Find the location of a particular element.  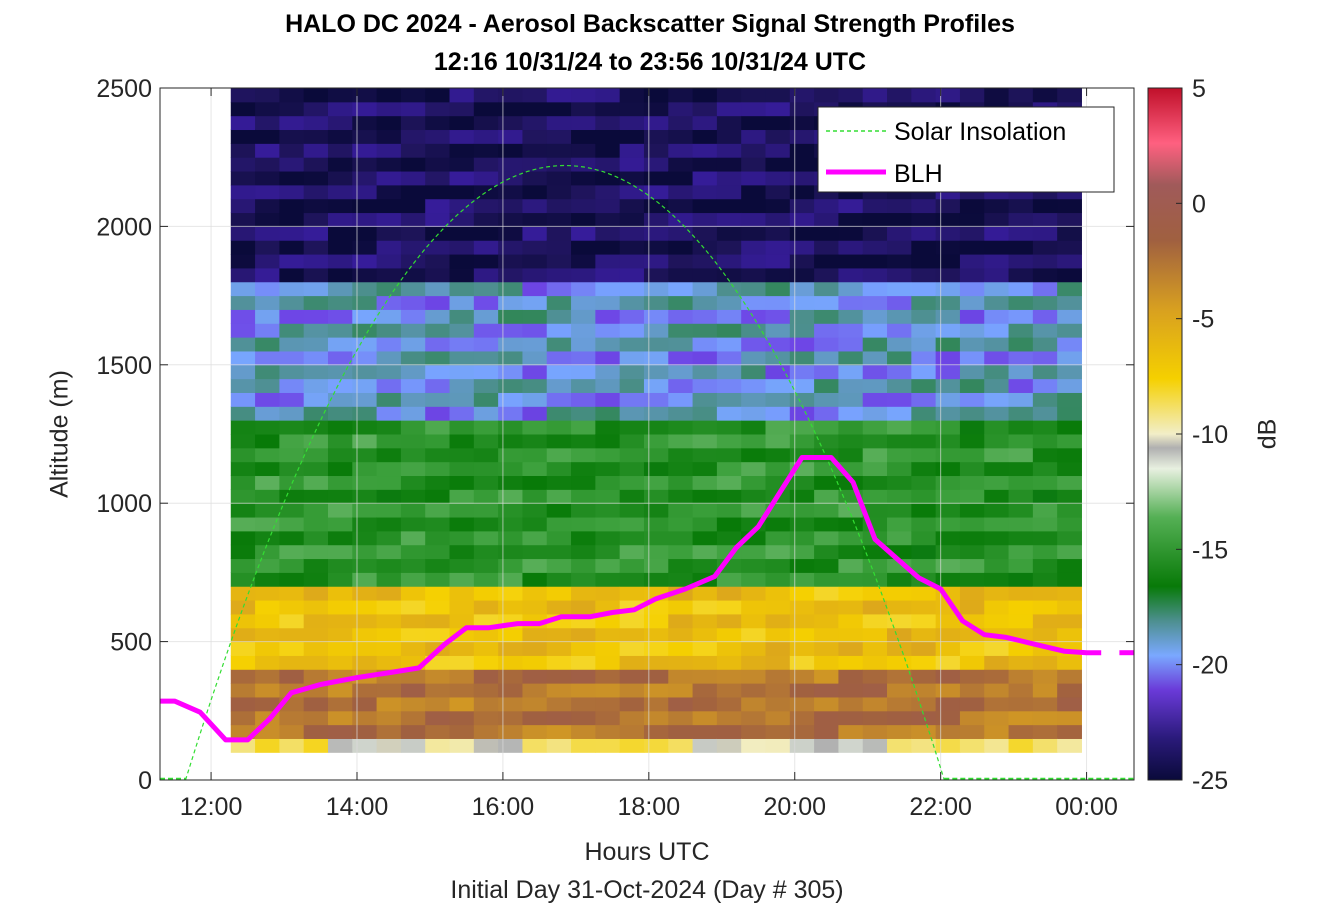

colorbar-label: dB is located at coordinates (1267, 434).